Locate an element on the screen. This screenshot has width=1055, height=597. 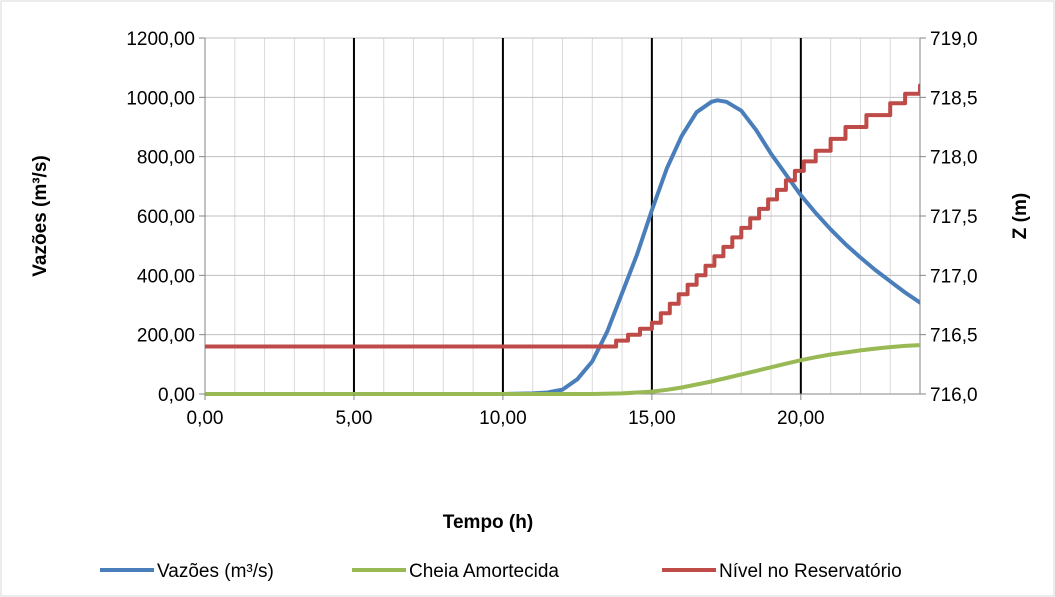
y2-tick-label: 717,5 is located at coordinates (954, 217).